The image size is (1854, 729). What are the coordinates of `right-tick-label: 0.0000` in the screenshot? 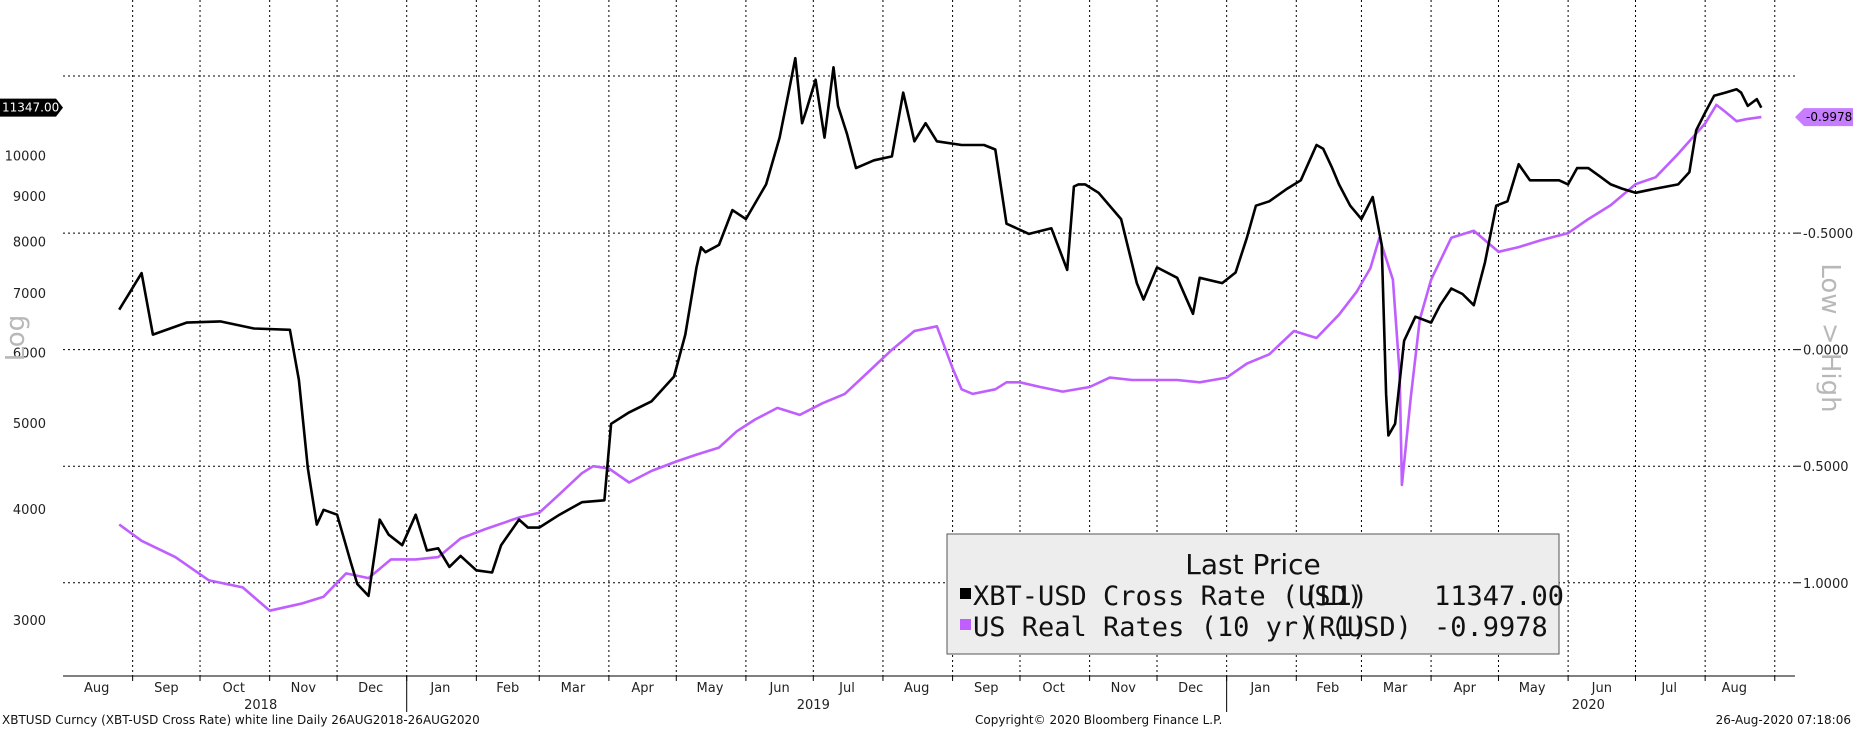 It's located at (1826, 351).